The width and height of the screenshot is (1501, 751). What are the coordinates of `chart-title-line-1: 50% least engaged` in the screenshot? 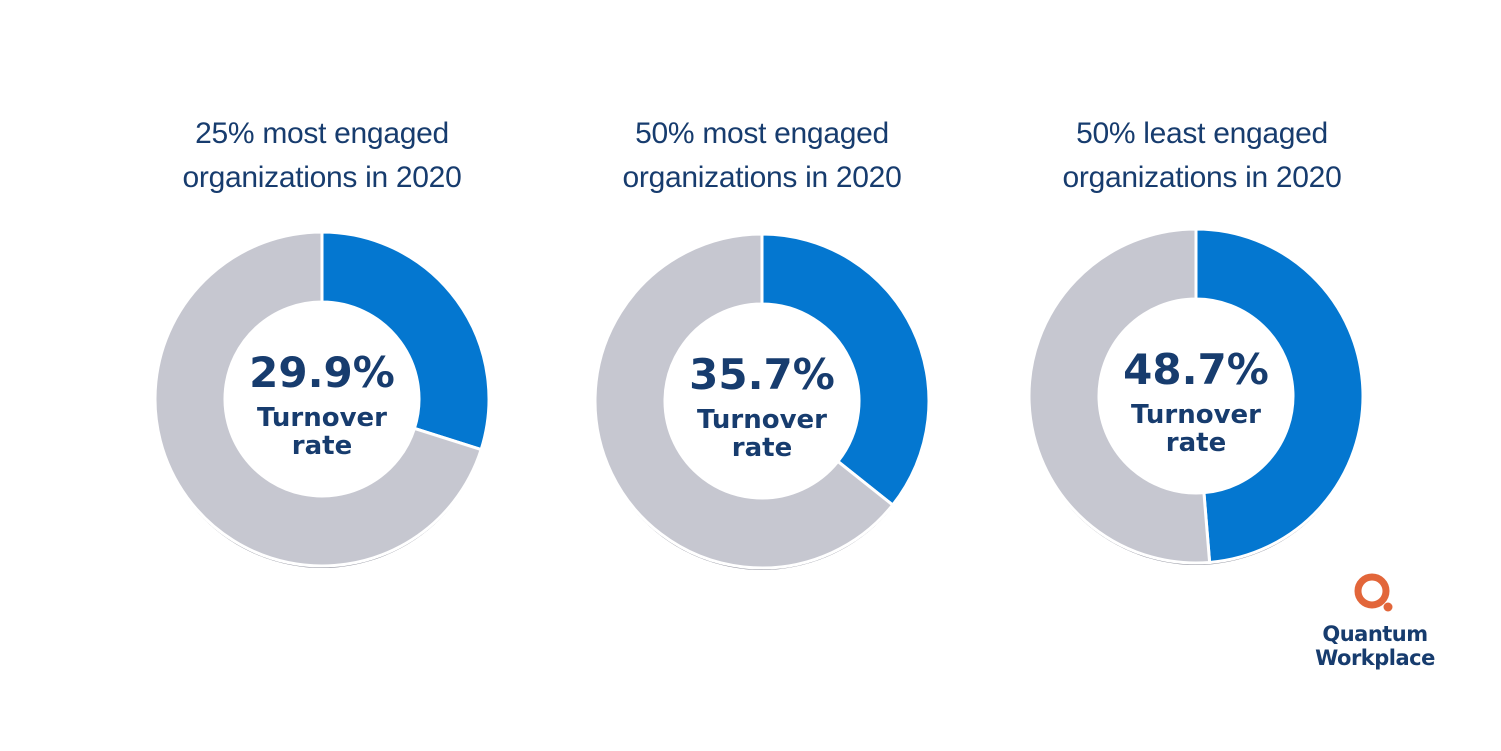 It's located at (1202, 133).